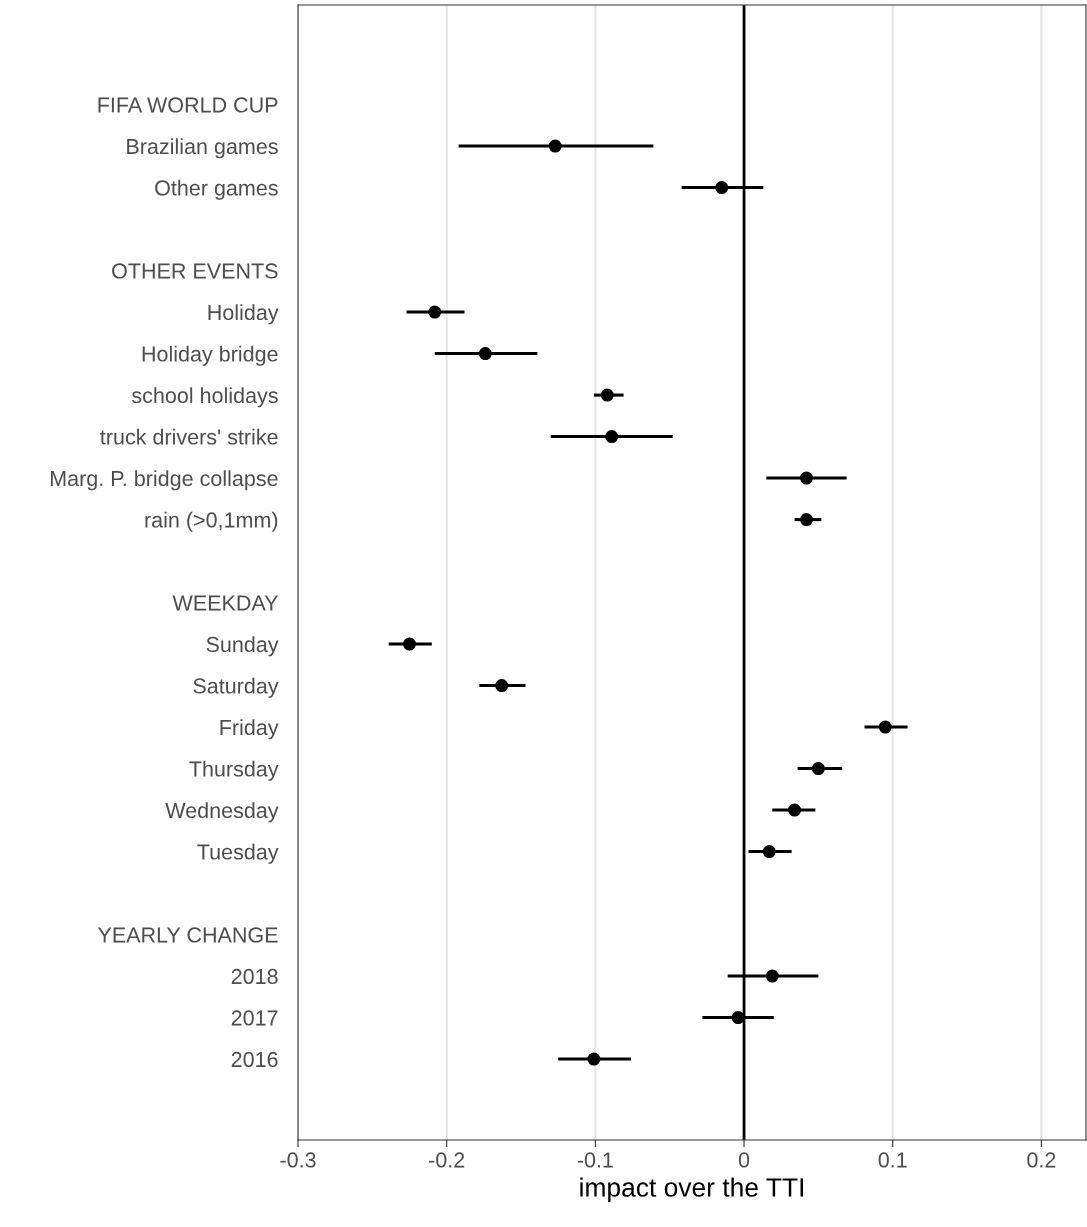 The width and height of the screenshot is (1087, 1227). What do you see at coordinates (234, 770) in the screenshot?
I see `y-tick-label: Thursday` at bounding box center [234, 770].